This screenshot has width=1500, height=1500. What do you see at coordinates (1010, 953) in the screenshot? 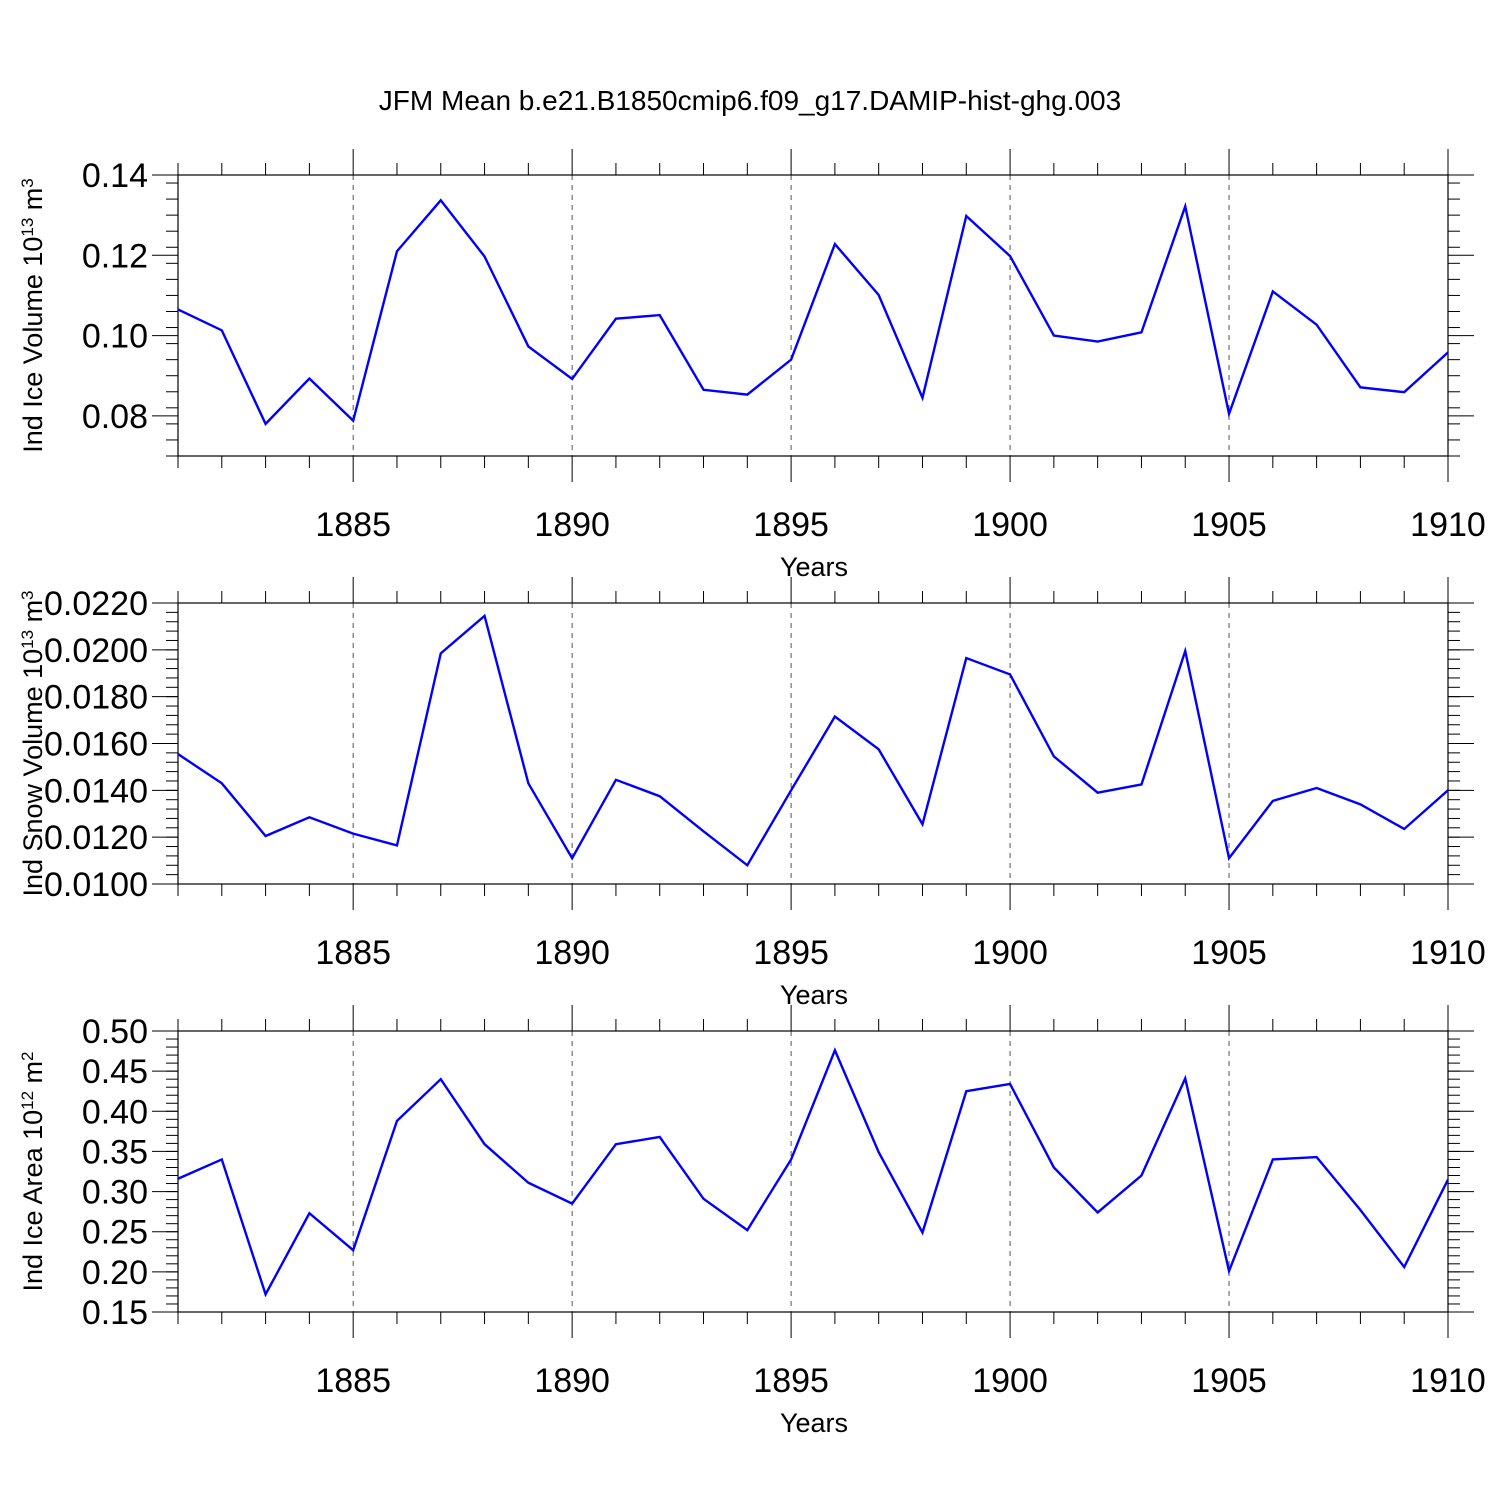
I see `chart-2-xtick-label-1900: 1900` at bounding box center [1010, 953].